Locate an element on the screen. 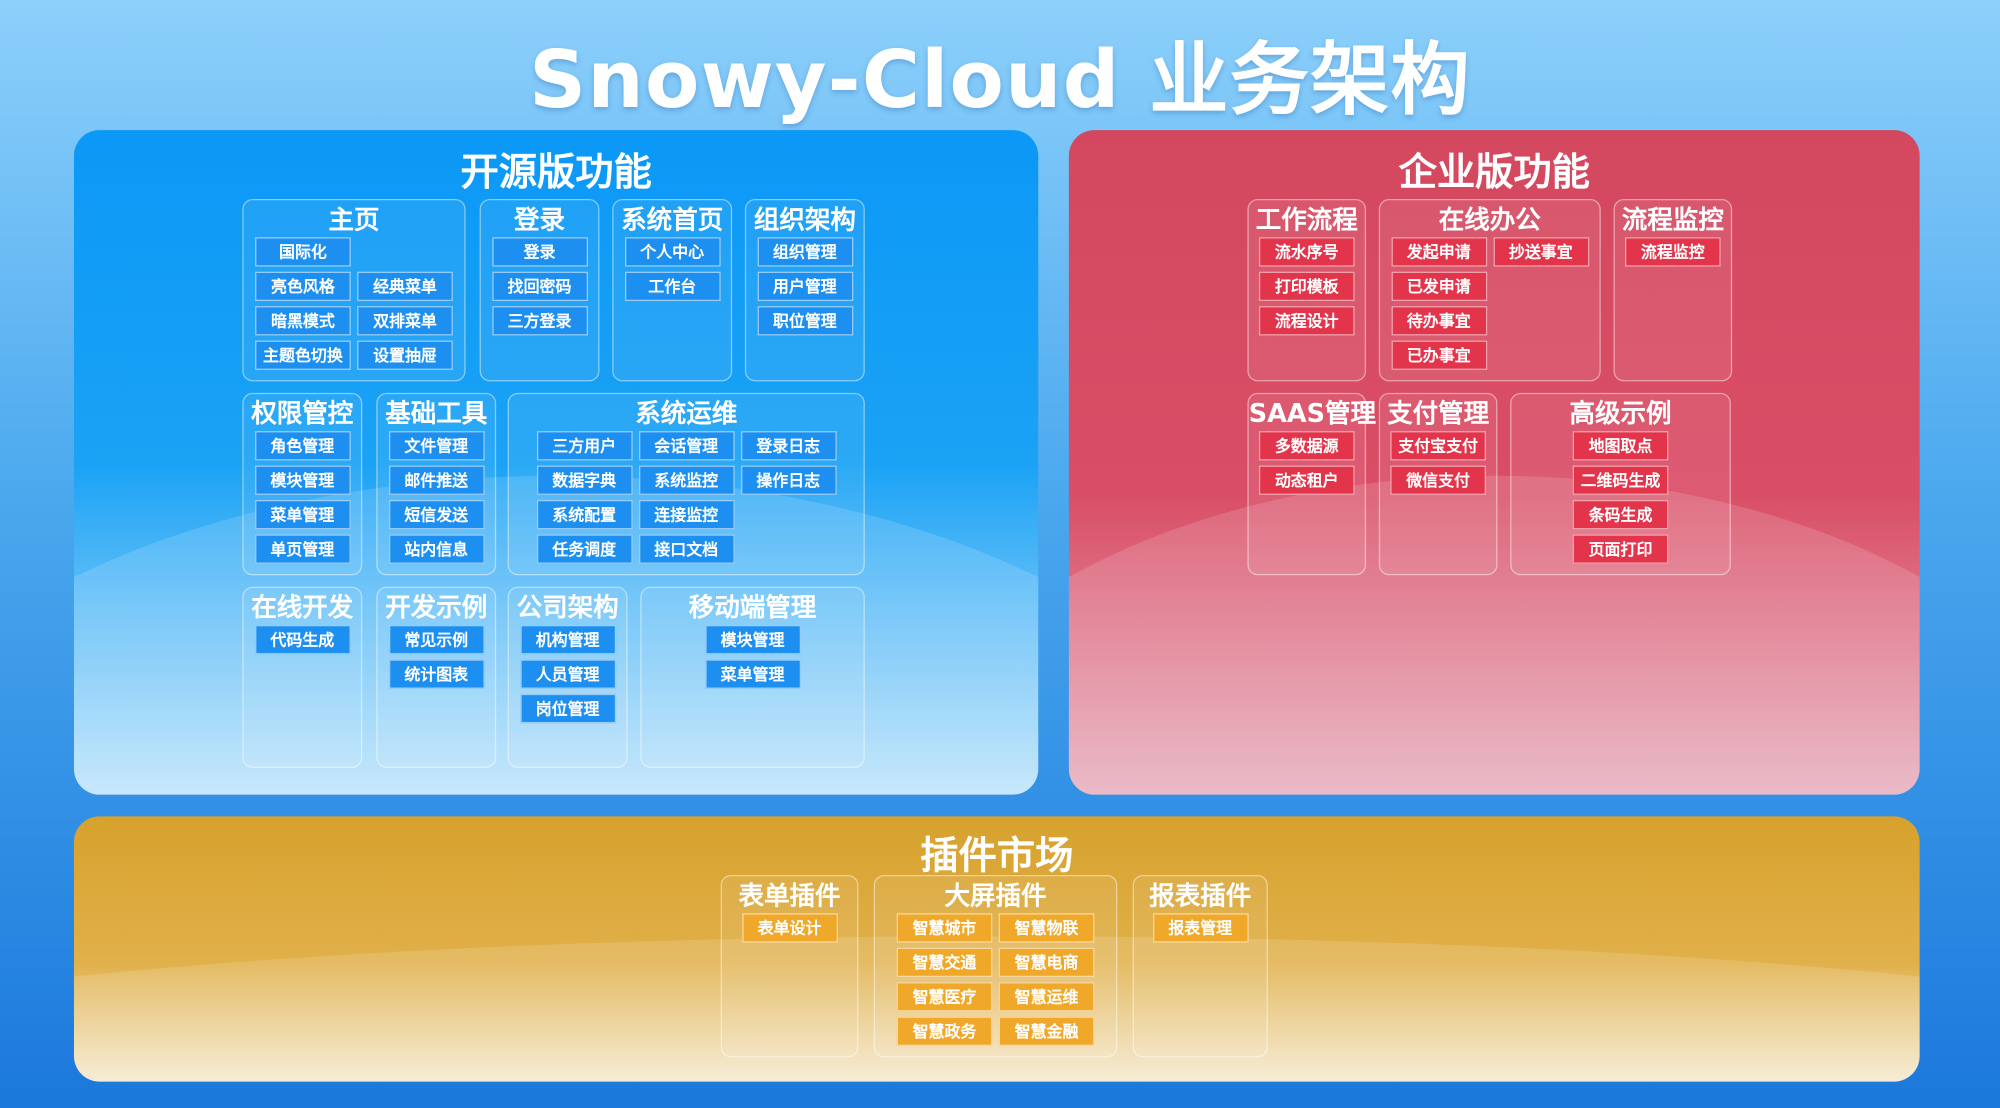  feature-item: 人员管理 is located at coordinates (567, 674).